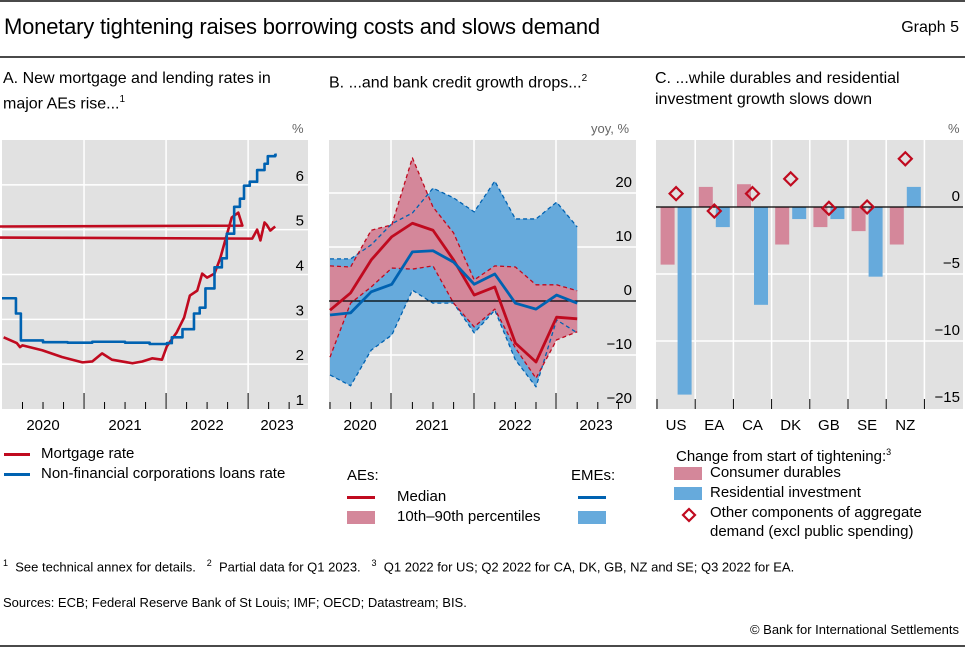 The height and width of the screenshot is (648, 965). Describe the element at coordinates (785, 492) in the screenshot. I see `legend-label-residential: Residential investment` at that location.